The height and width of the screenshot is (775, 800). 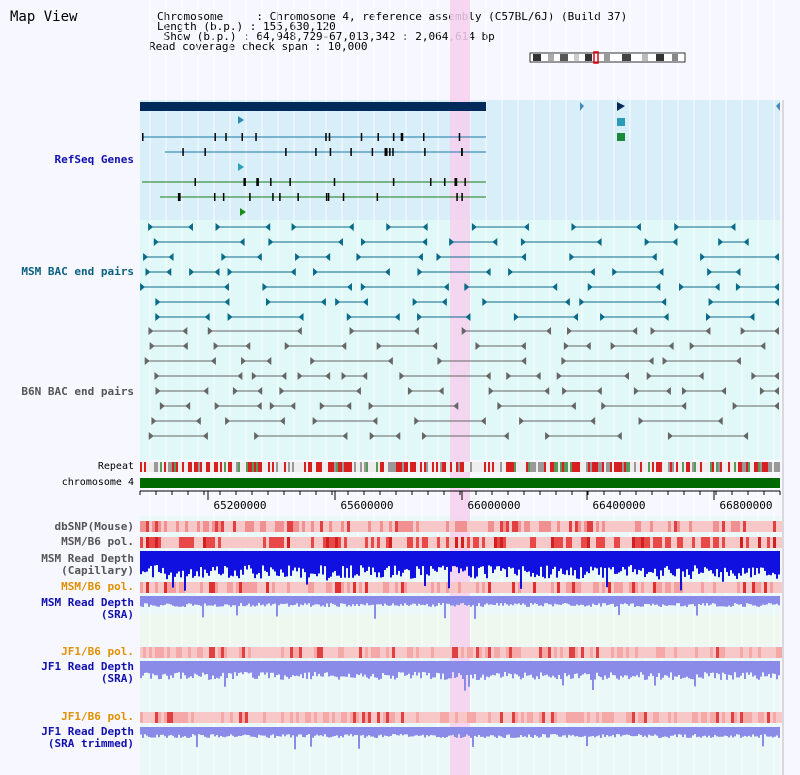 What do you see at coordinates (180, 197) in the screenshot?
I see `refseq-transcript-exon` at bounding box center [180, 197].